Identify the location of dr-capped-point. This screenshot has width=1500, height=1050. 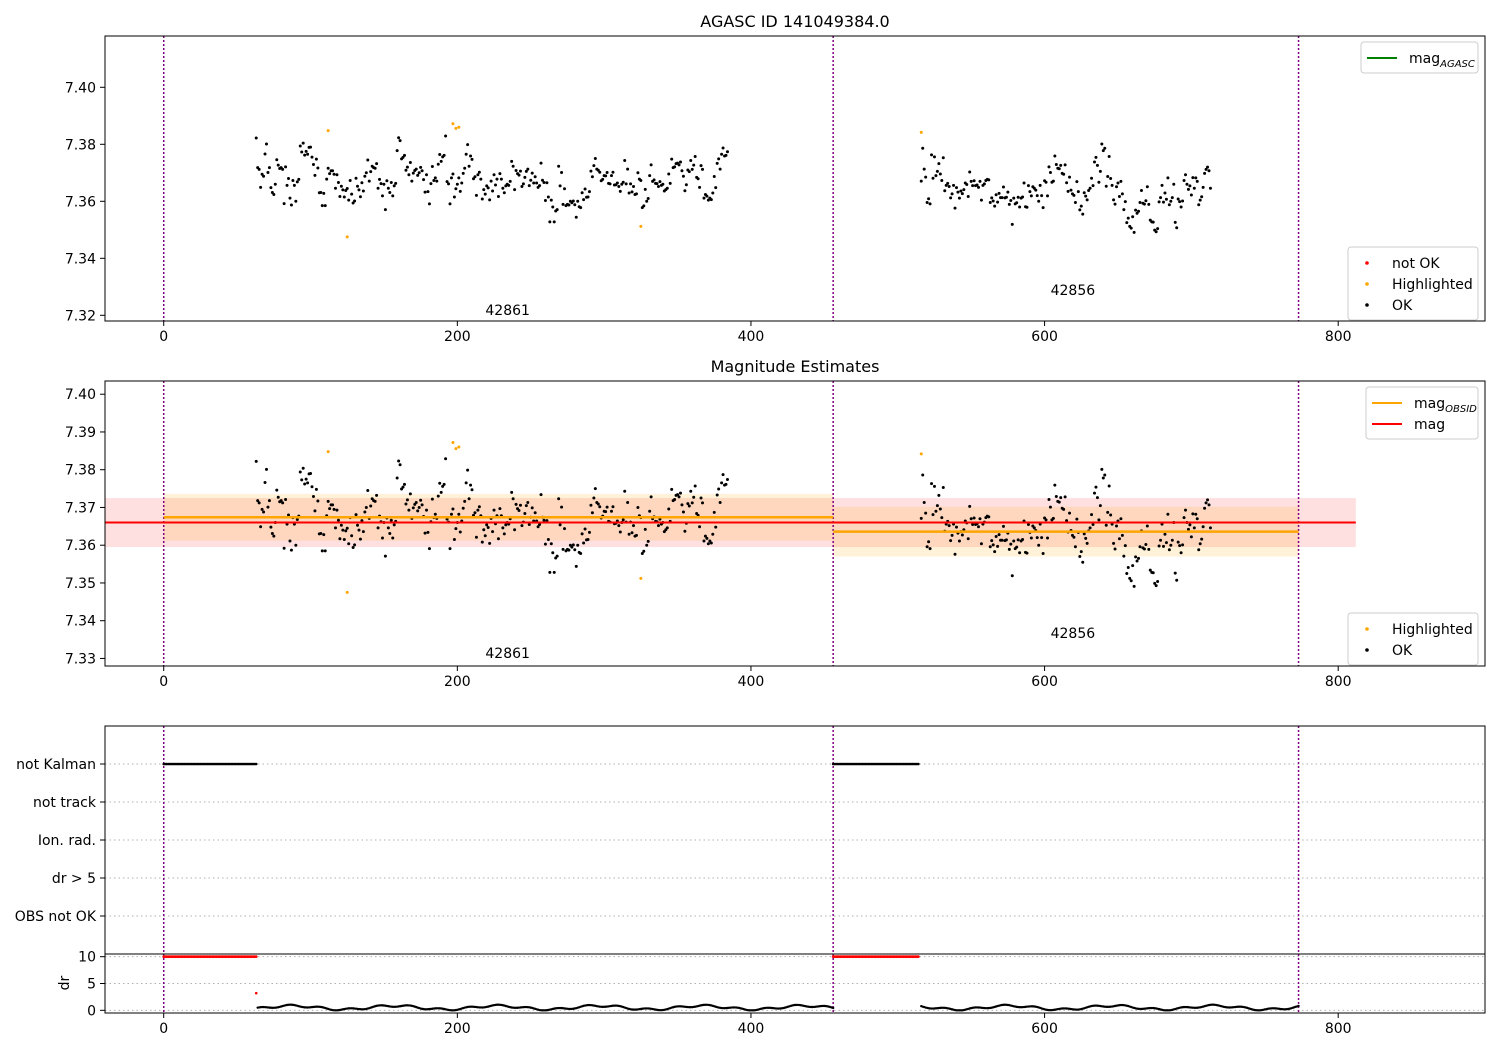
(256, 957).